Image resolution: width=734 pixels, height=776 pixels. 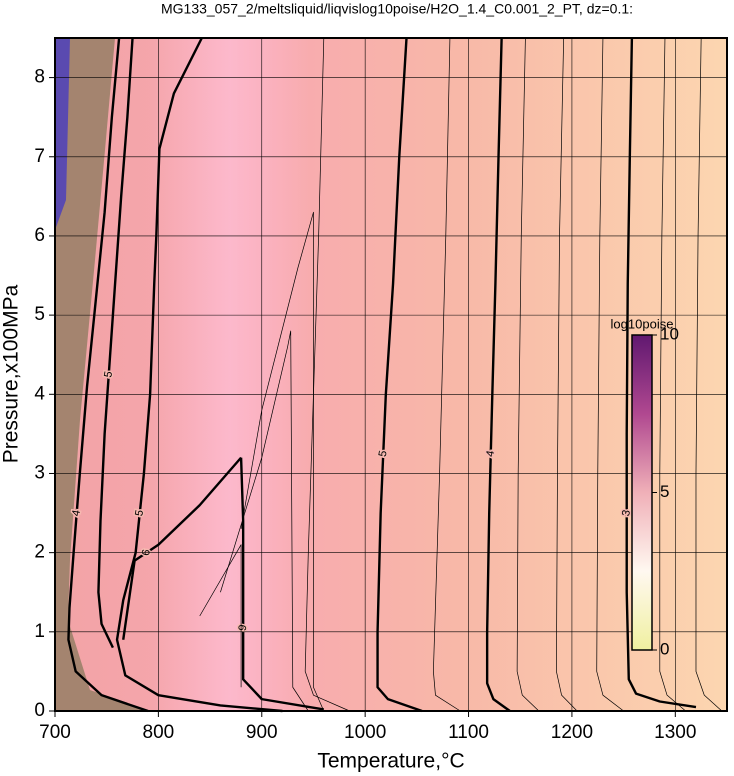 I want to click on contour-label: 9, so click(x=243, y=628).